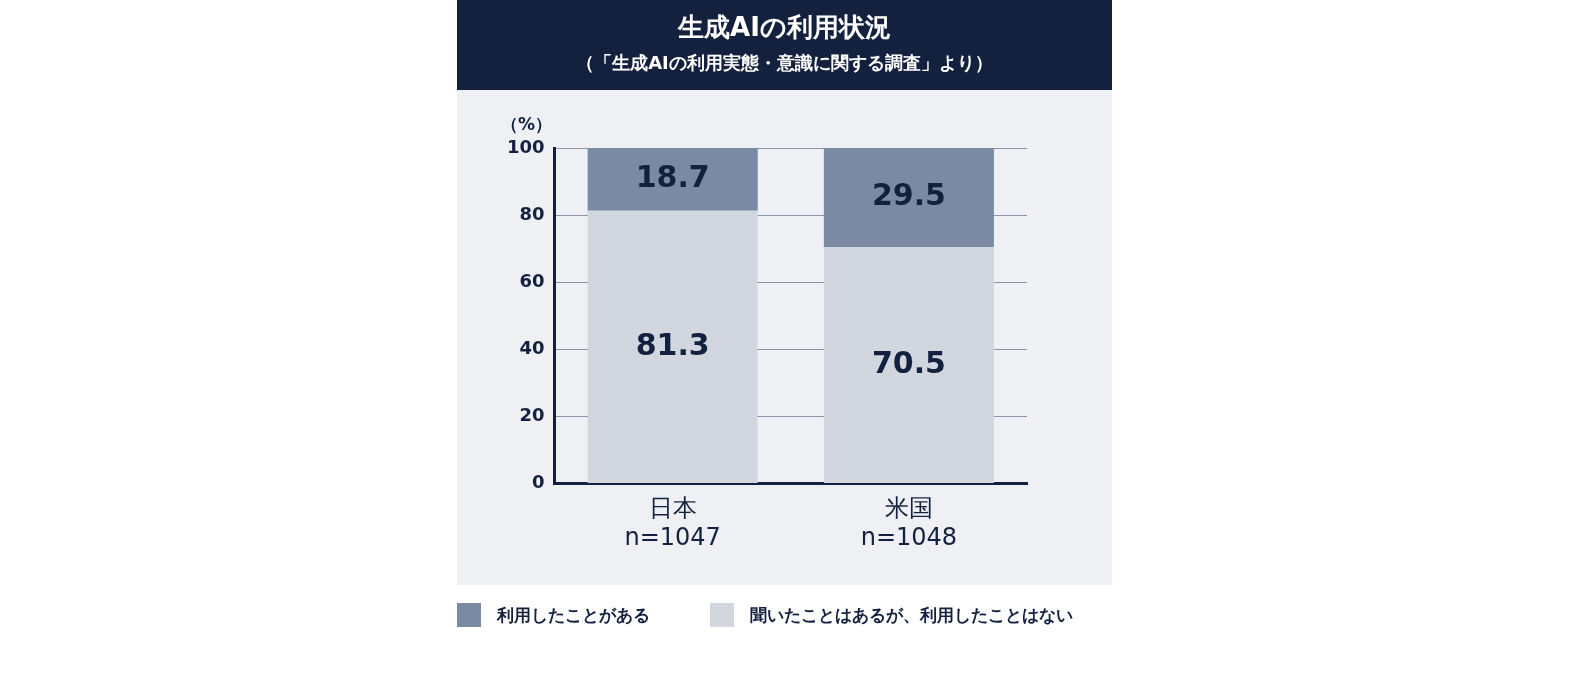  Describe the element at coordinates (527, 123) in the screenshot. I see `y-axis-title: （%）` at that location.